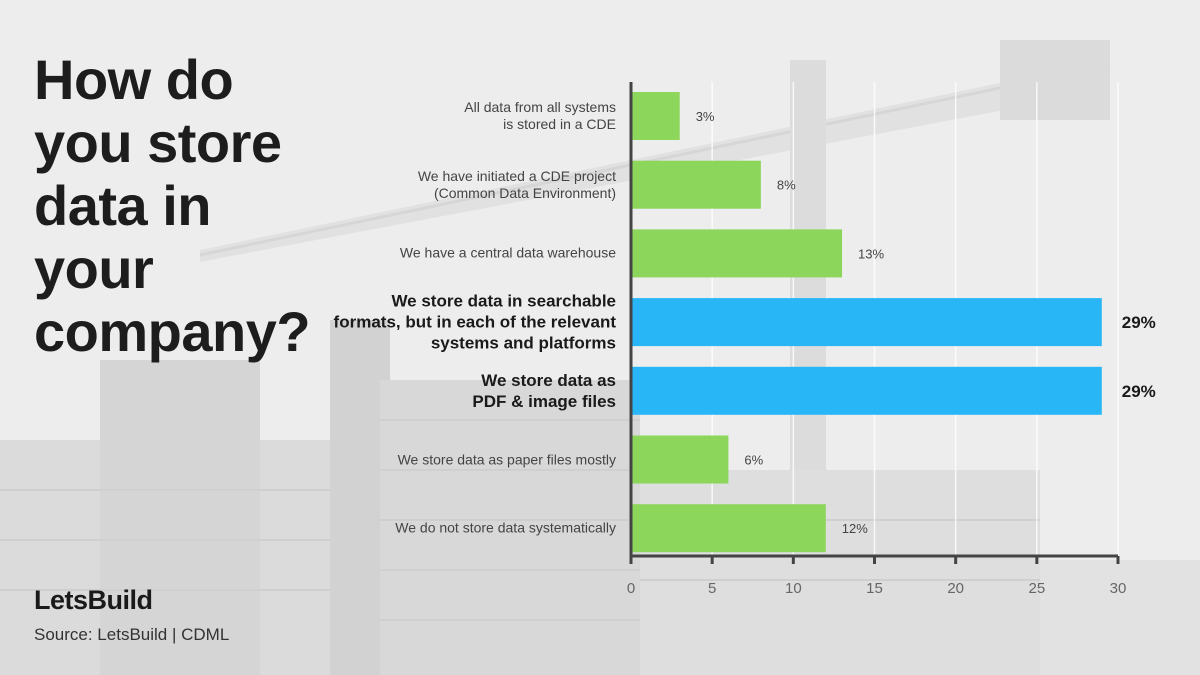 This screenshot has height=675, width=1200. What do you see at coordinates (544, 401) in the screenshot?
I see `category-label-line: PDF & image files` at bounding box center [544, 401].